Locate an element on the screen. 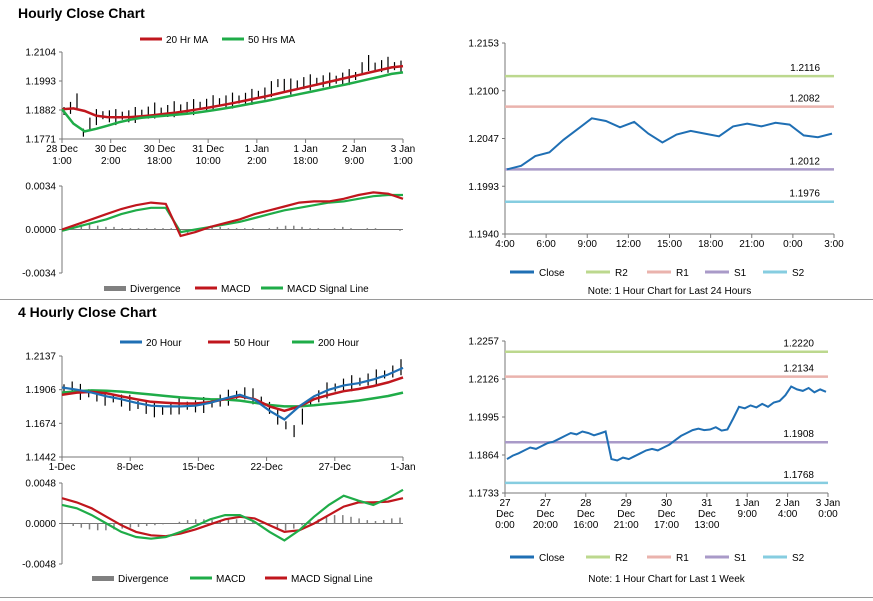 The width and height of the screenshot is (873, 601). four-hourly-levels-legend-label: S1 is located at coordinates (740, 558).